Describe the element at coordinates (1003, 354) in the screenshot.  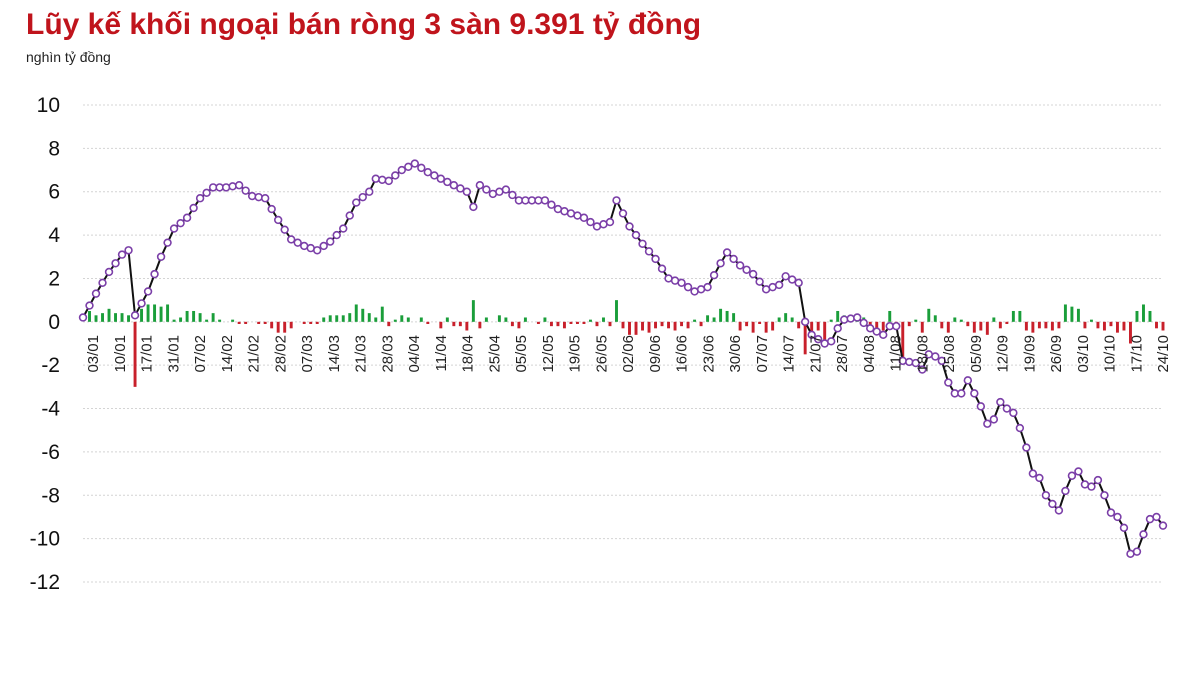
I see `x-tick-label: 12/09` at that location.